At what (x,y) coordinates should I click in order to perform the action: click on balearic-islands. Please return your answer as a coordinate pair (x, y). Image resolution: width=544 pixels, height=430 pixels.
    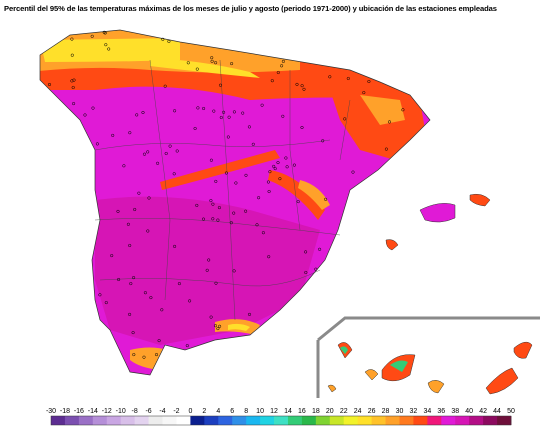
    Looking at the image, I should click on (438, 222).